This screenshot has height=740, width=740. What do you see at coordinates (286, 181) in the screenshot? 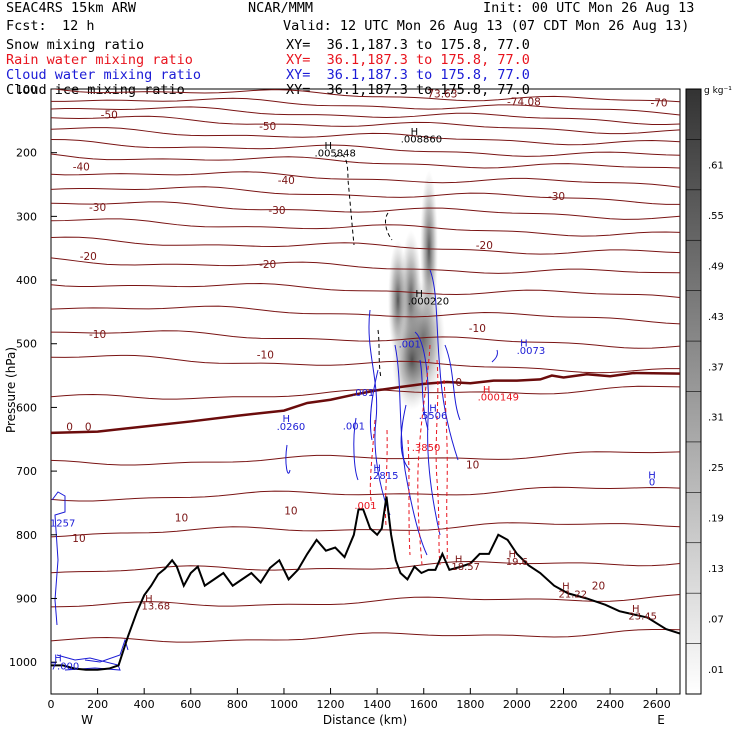
I see `isotherm-label: -40` at bounding box center [286, 181].